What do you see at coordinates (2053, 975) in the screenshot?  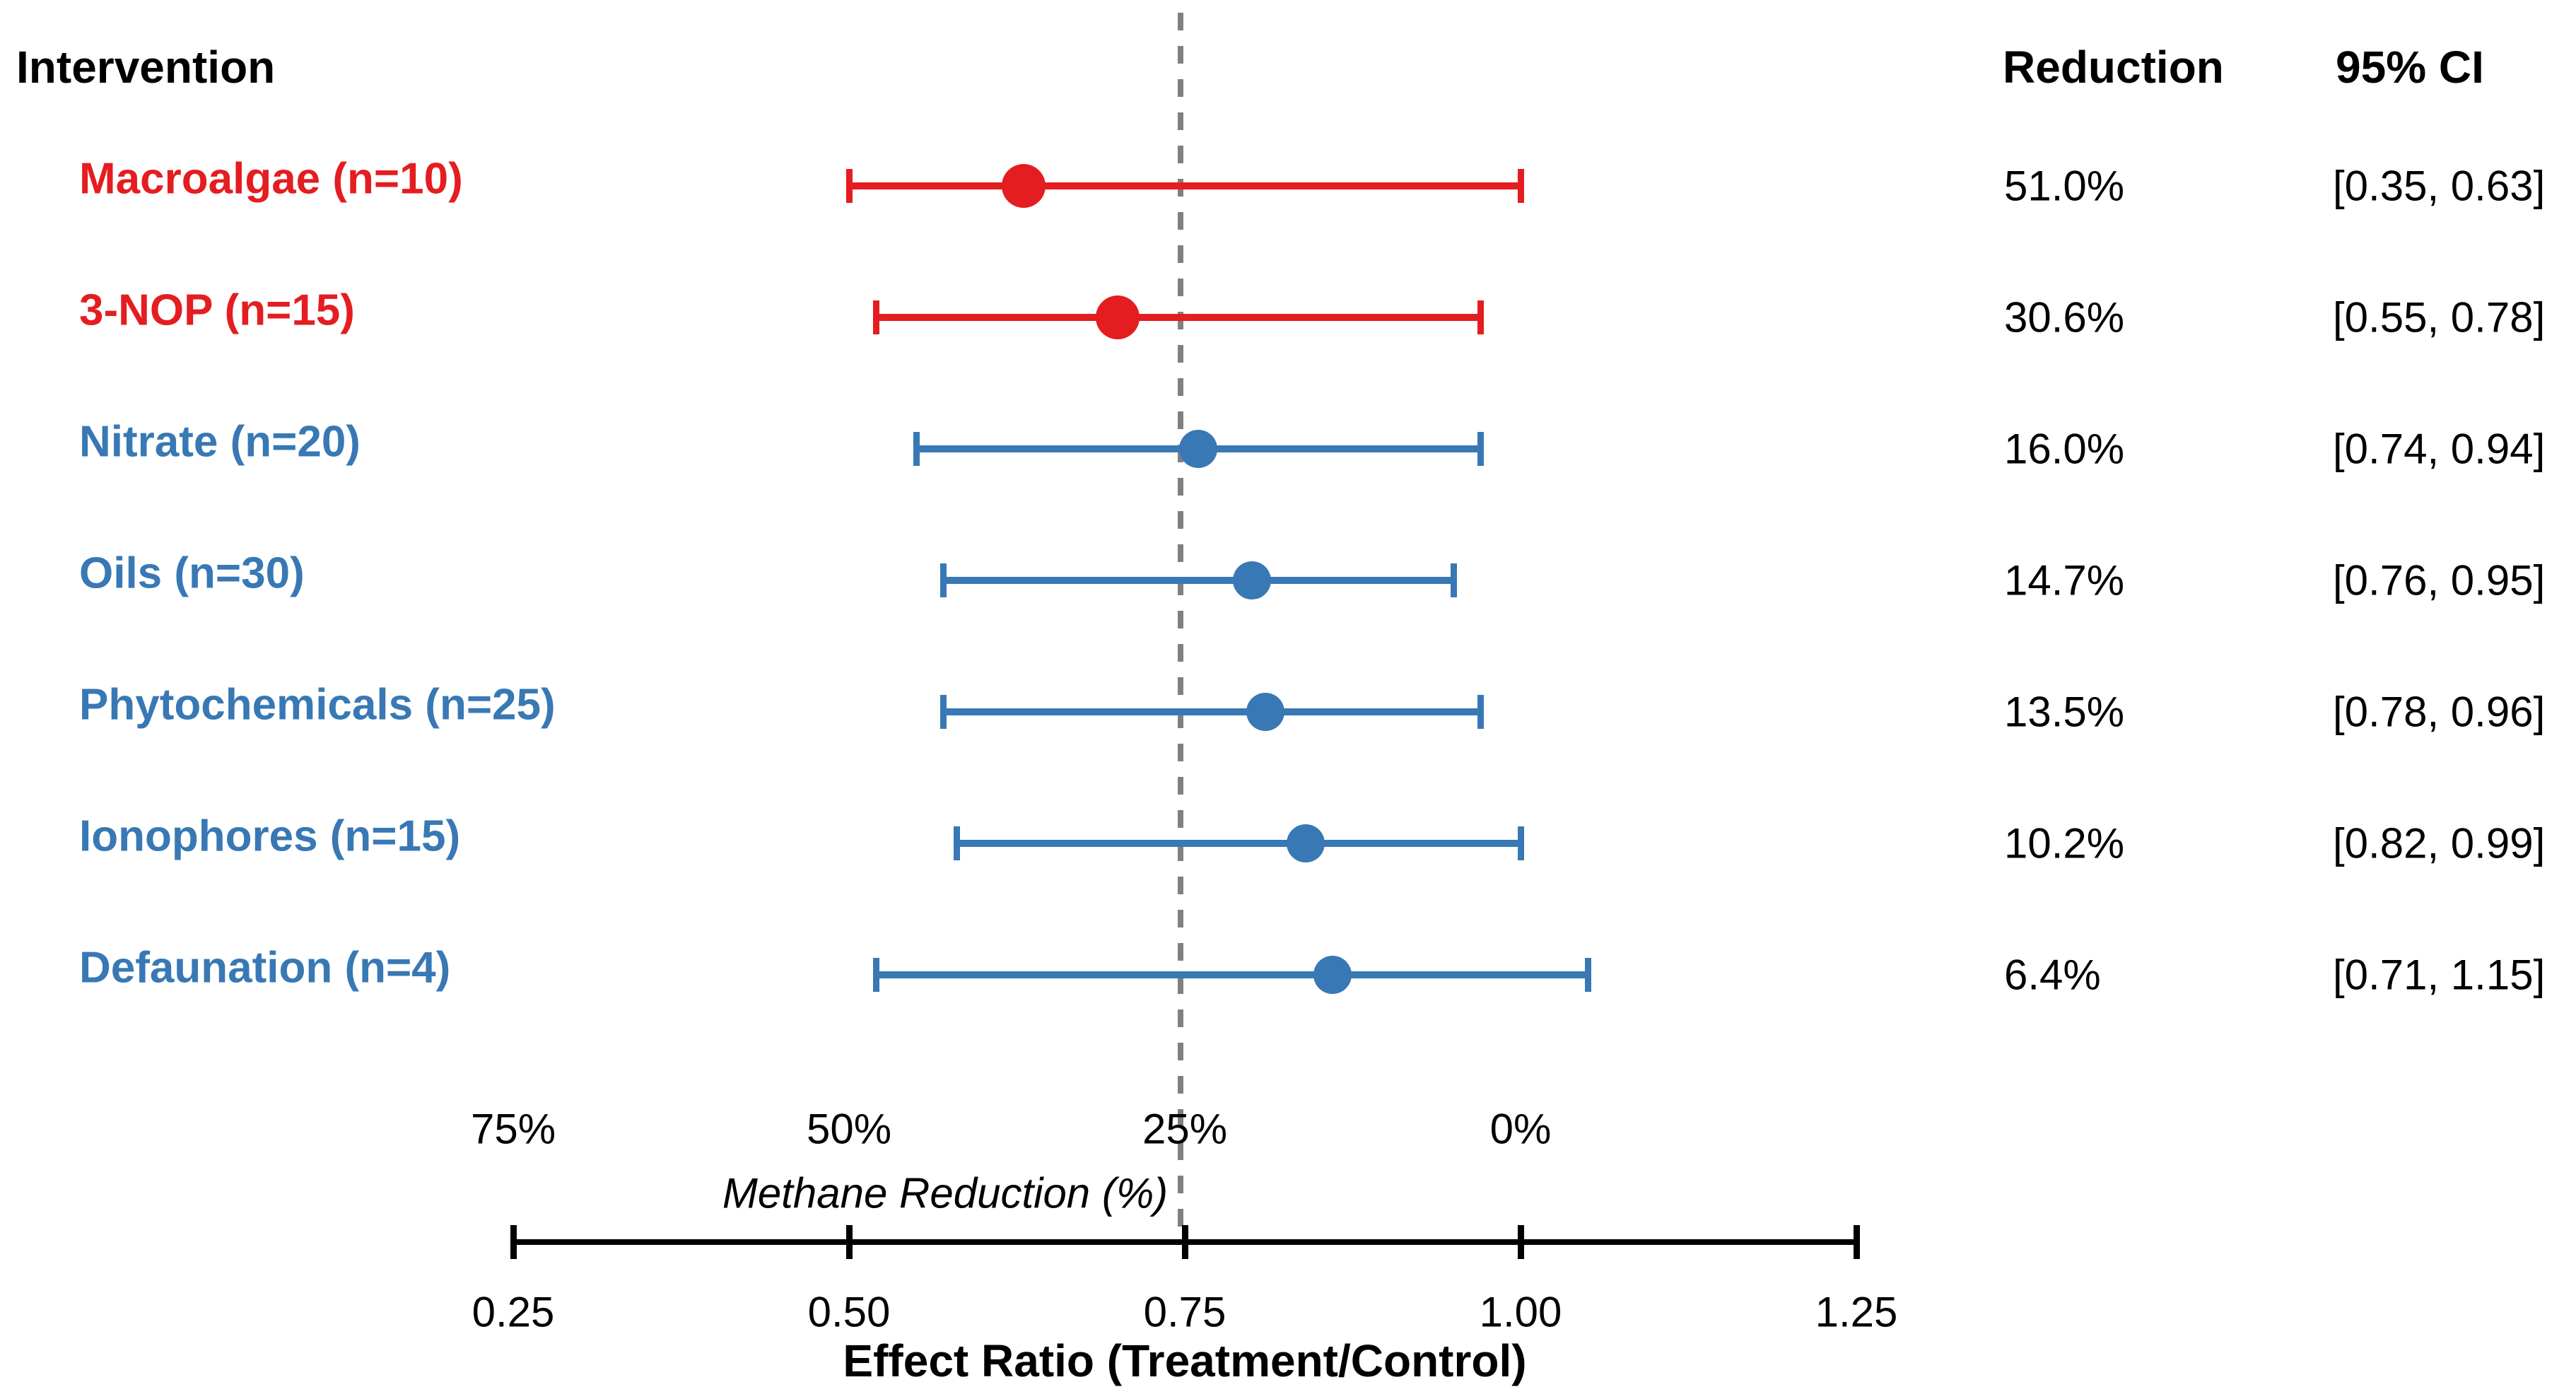 I see `reduction-value: 6.4%` at bounding box center [2053, 975].